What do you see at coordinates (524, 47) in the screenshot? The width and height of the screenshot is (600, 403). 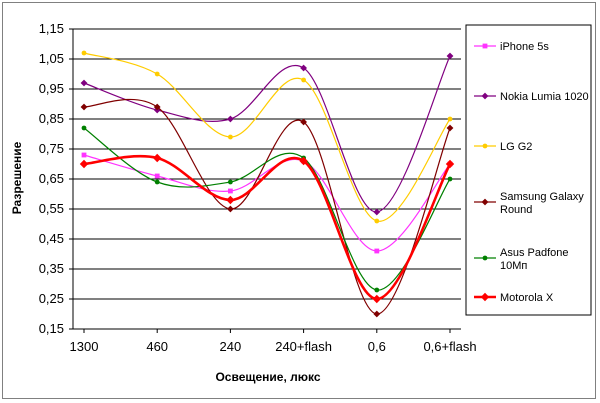 I see `legend-label: iPhone 5s` at bounding box center [524, 47].